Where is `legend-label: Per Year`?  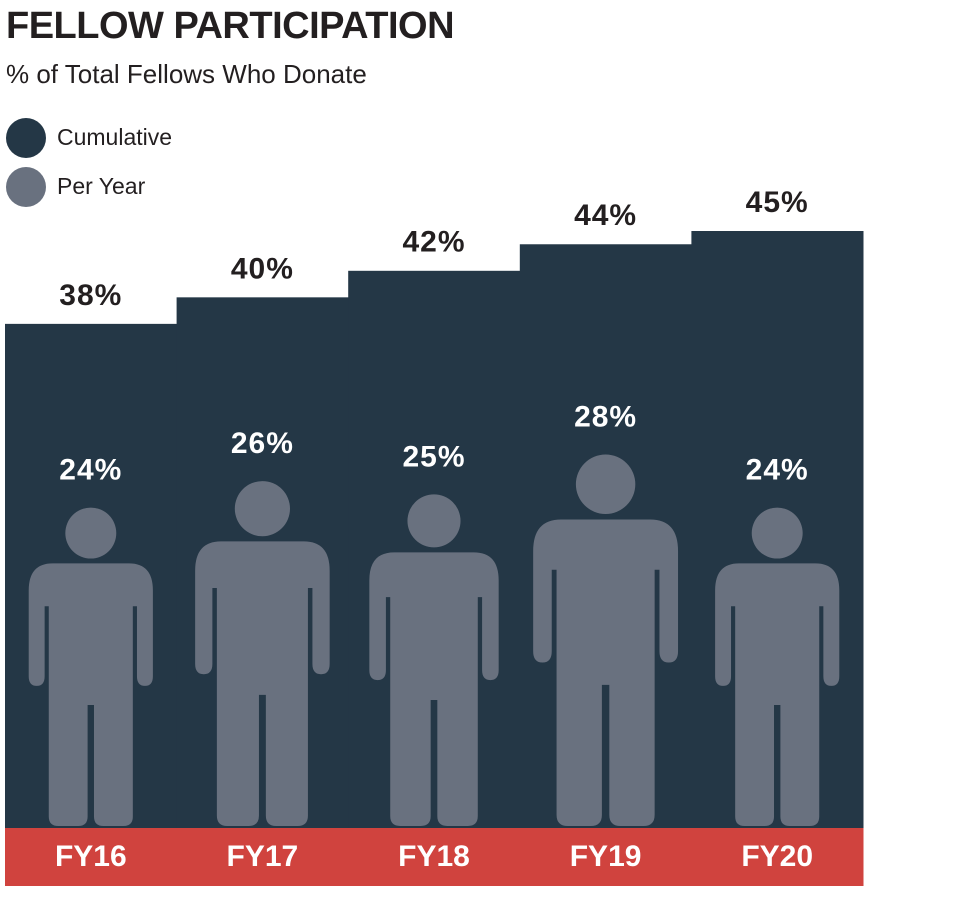
legend-label: Per Year is located at coordinates (101, 186).